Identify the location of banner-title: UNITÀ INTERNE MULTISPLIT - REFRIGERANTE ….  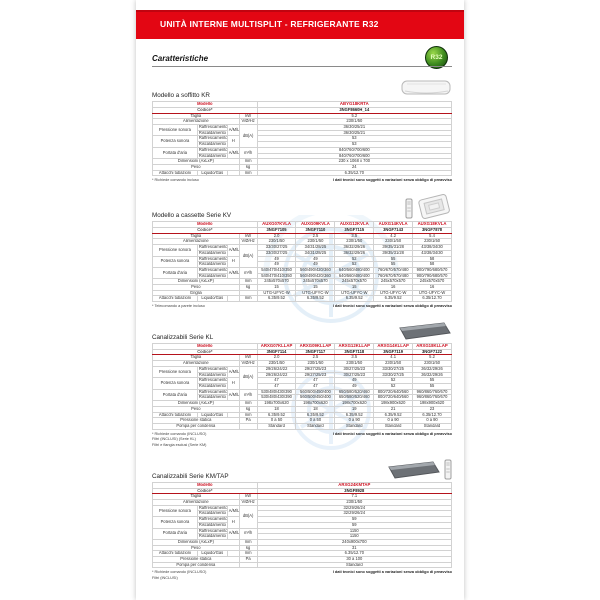
(269, 24).